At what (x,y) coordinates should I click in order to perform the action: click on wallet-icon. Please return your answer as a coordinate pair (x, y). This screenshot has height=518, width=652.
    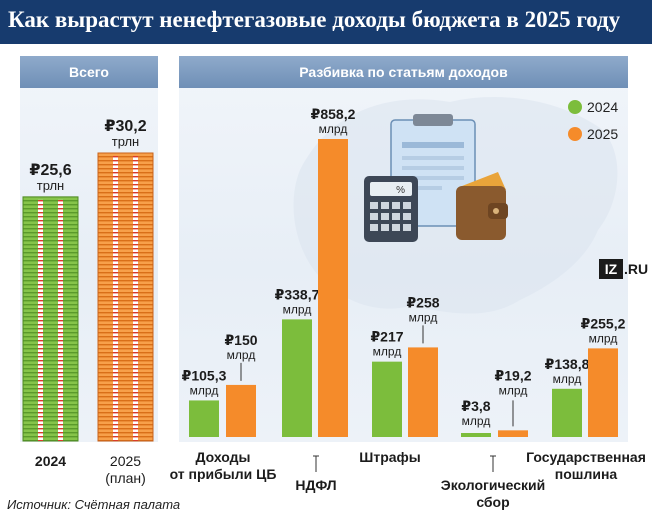
    Looking at the image, I should click on (482, 206).